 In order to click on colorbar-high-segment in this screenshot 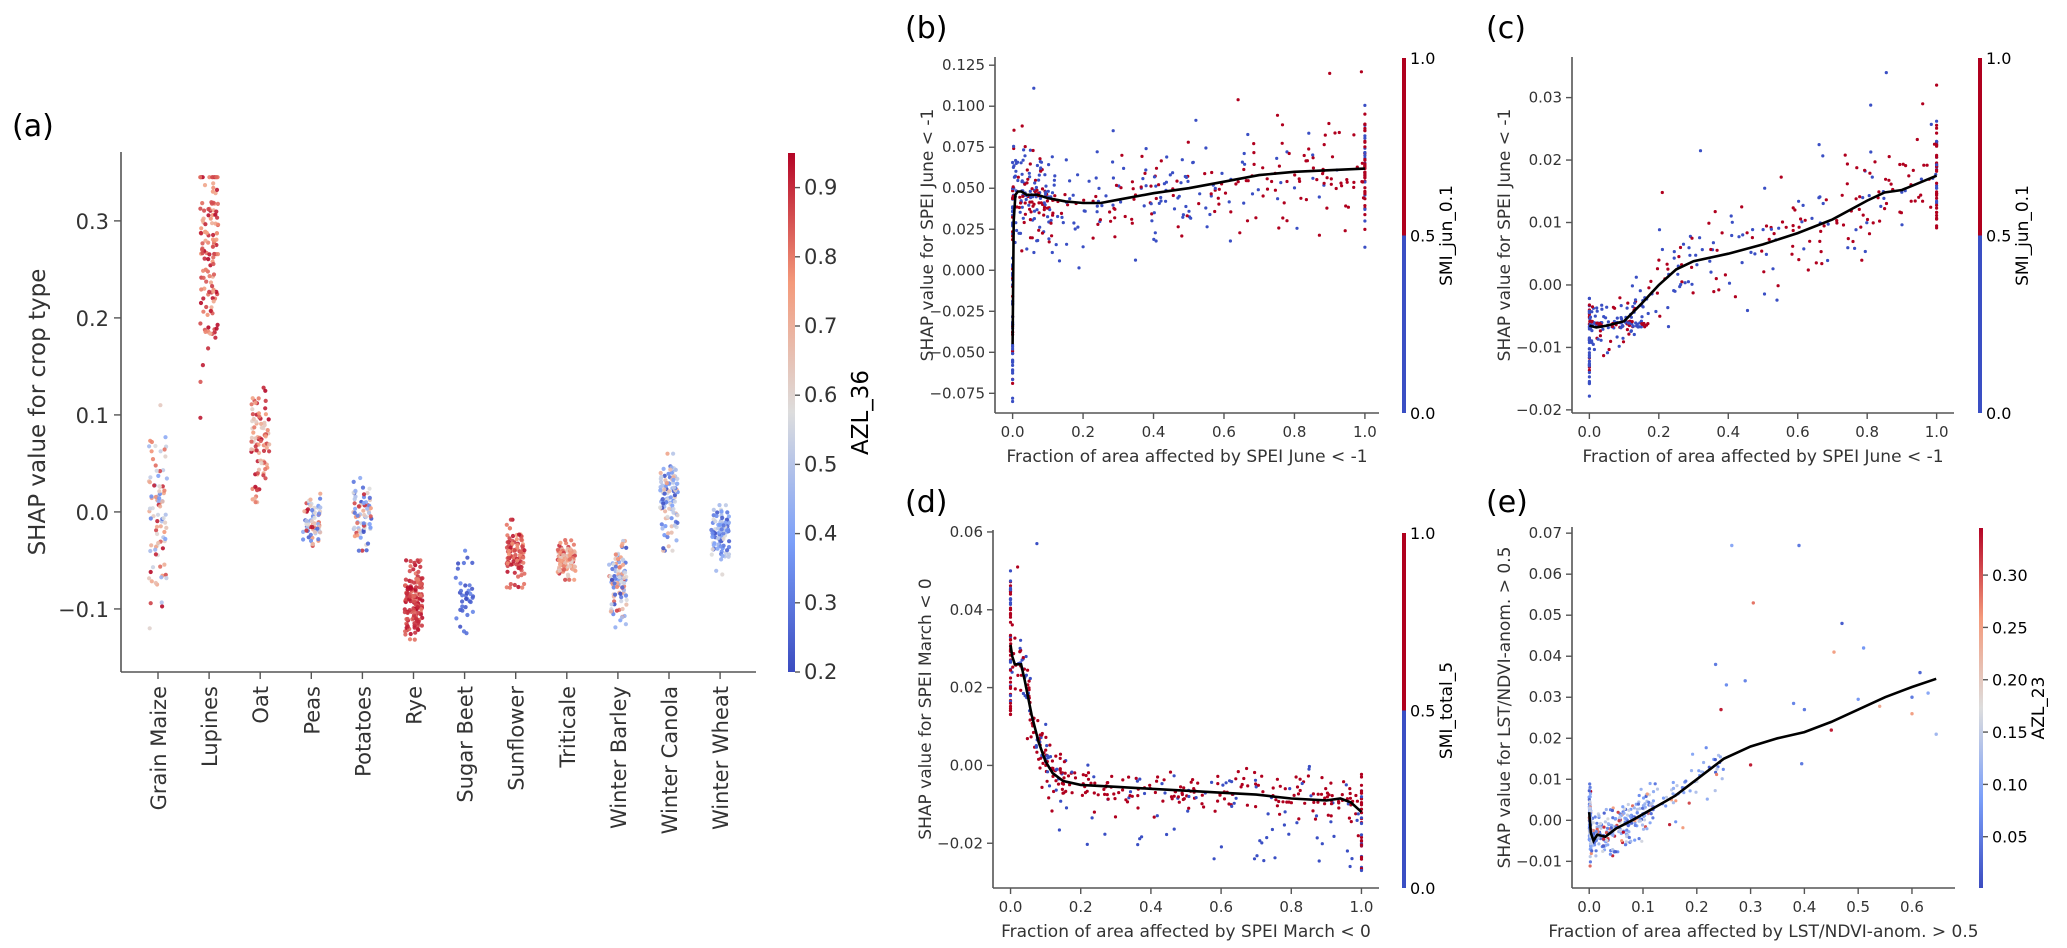, I will do `click(1404, 147)`.